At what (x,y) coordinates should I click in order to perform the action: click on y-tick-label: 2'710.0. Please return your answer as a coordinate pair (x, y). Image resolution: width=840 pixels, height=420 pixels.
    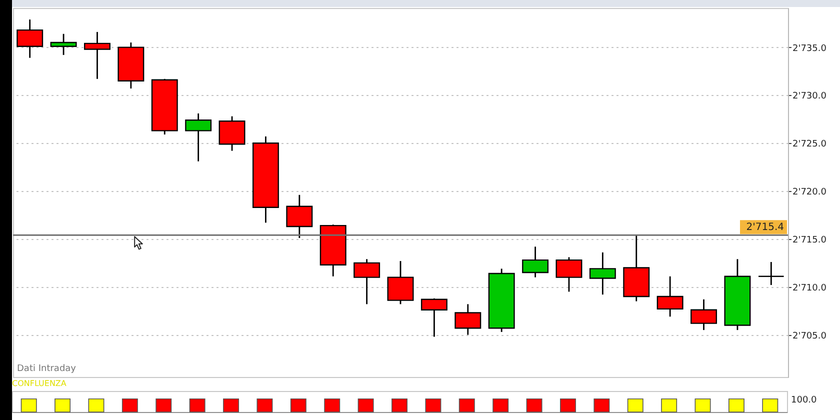
    Looking at the image, I should click on (809, 288).